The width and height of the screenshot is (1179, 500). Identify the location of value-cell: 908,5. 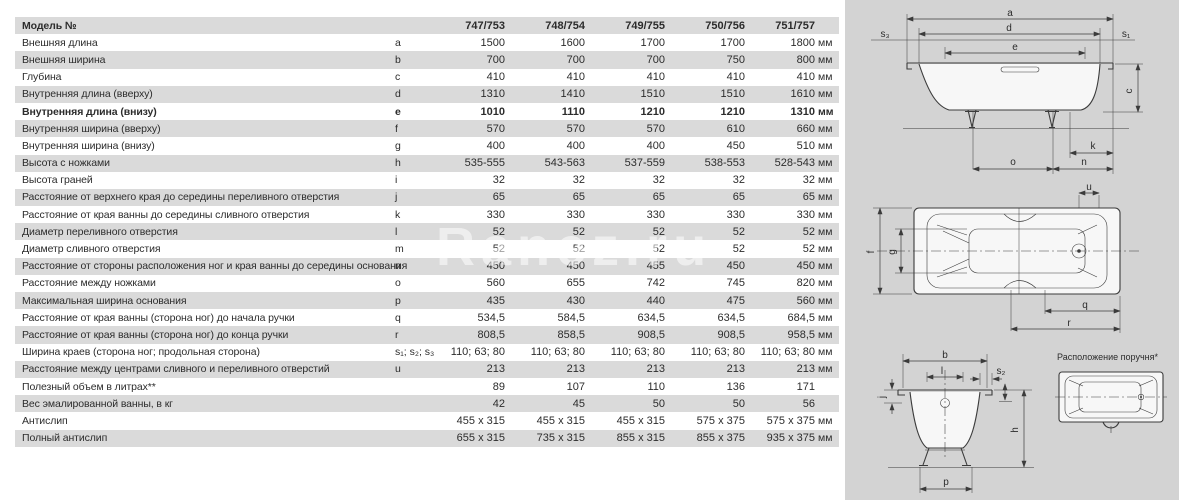
(651, 334).